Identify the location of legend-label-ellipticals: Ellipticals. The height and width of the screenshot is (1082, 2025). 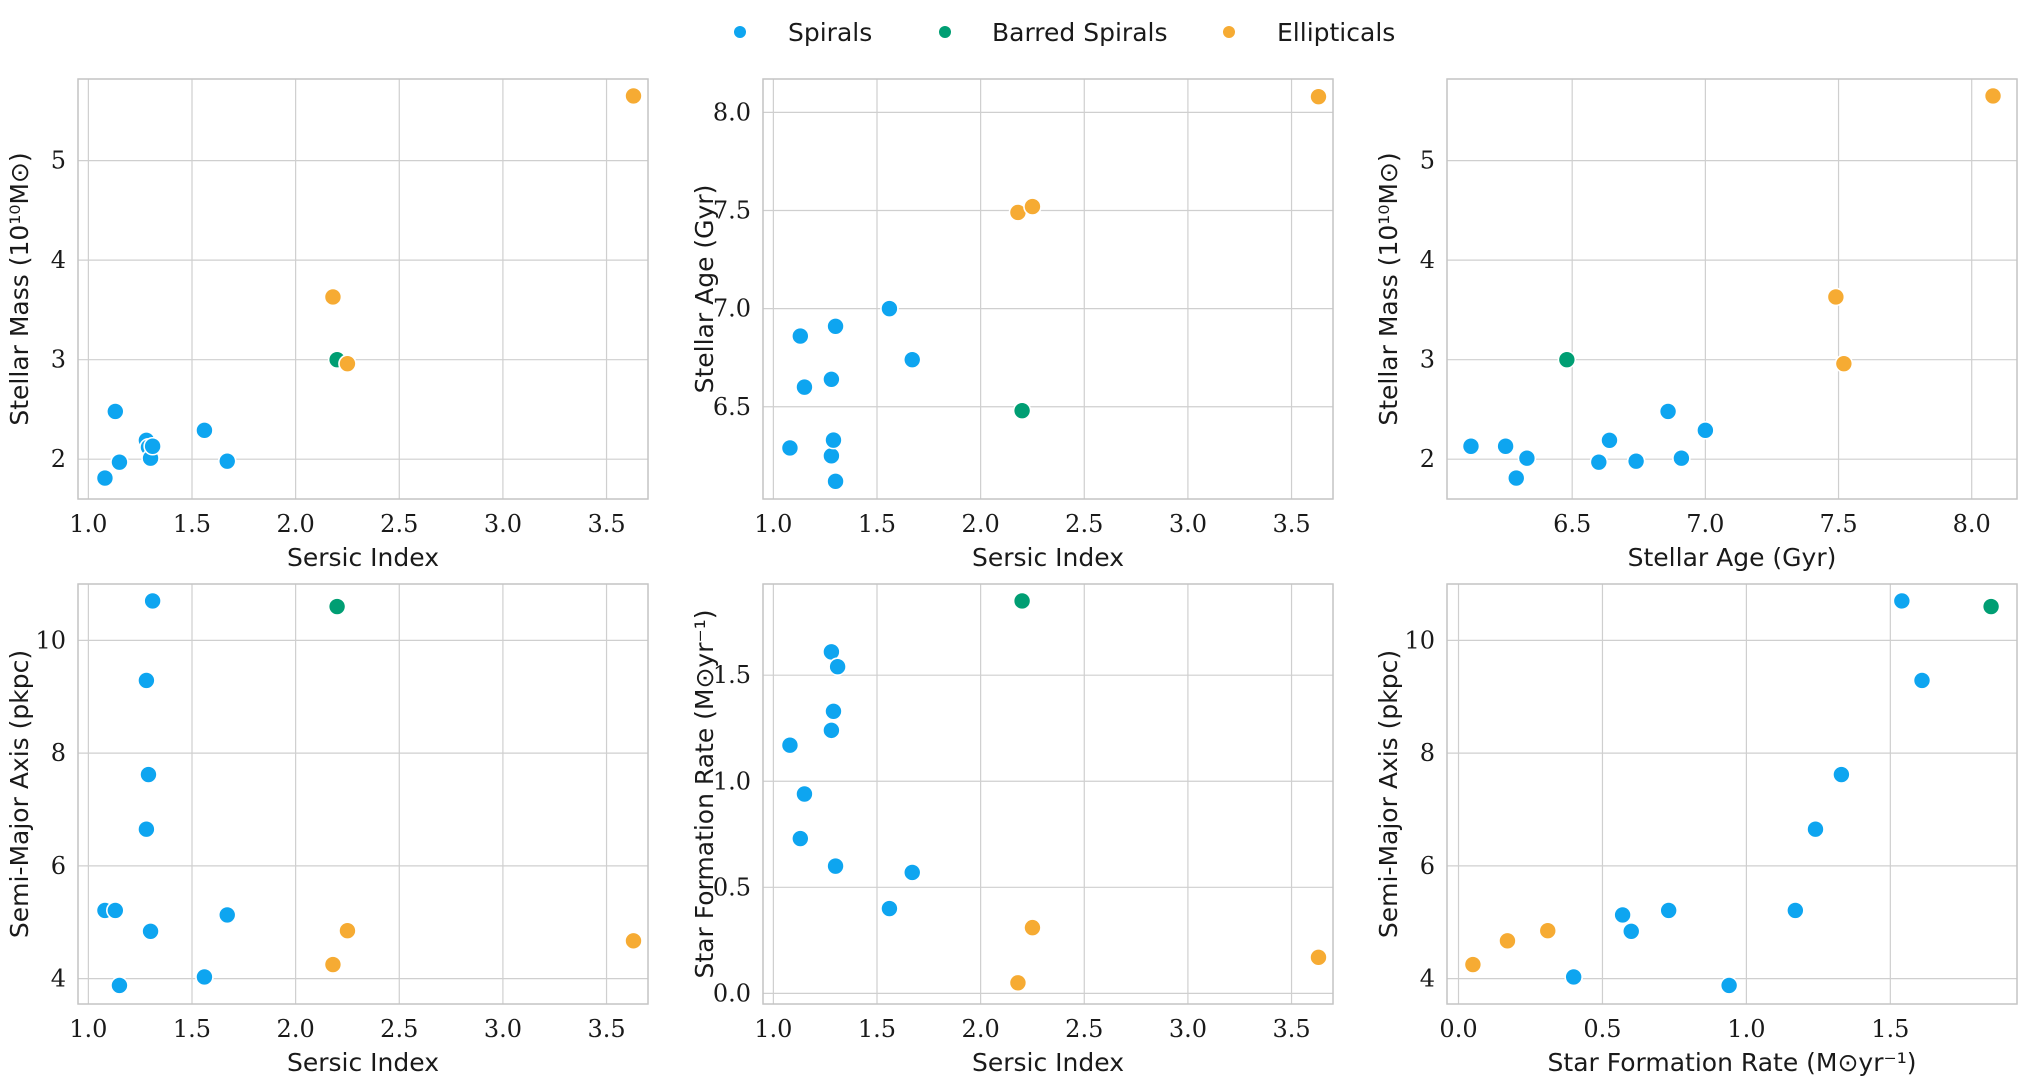
(1336, 32).